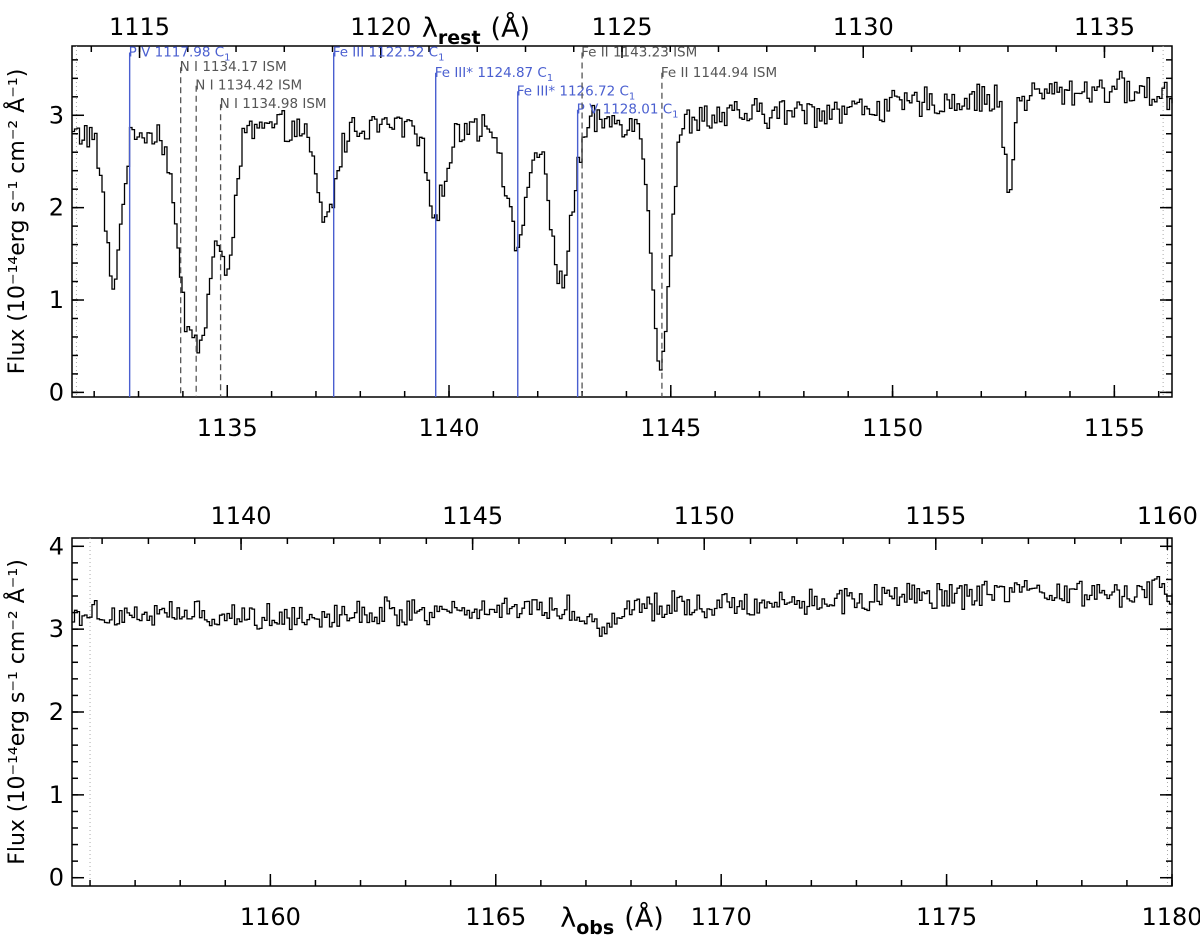  Describe the element at coordinates (573, 91) in the screenshot. I see `line-id-text: Fe III* 1126.72 C` at that location.